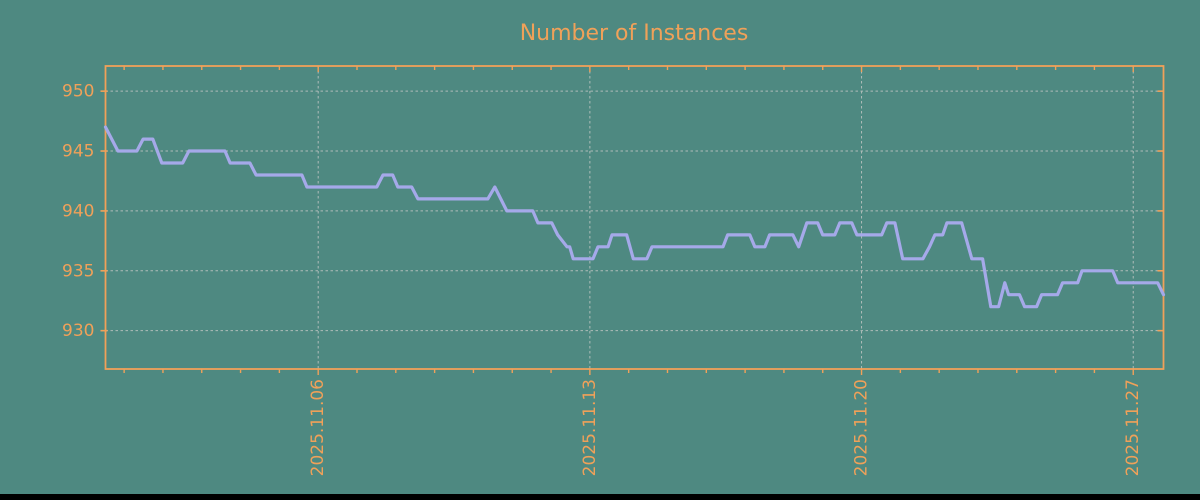  Describe the element at coordinates (600, 497) in the screenshot. I see `bottom-black-bar` at that location.